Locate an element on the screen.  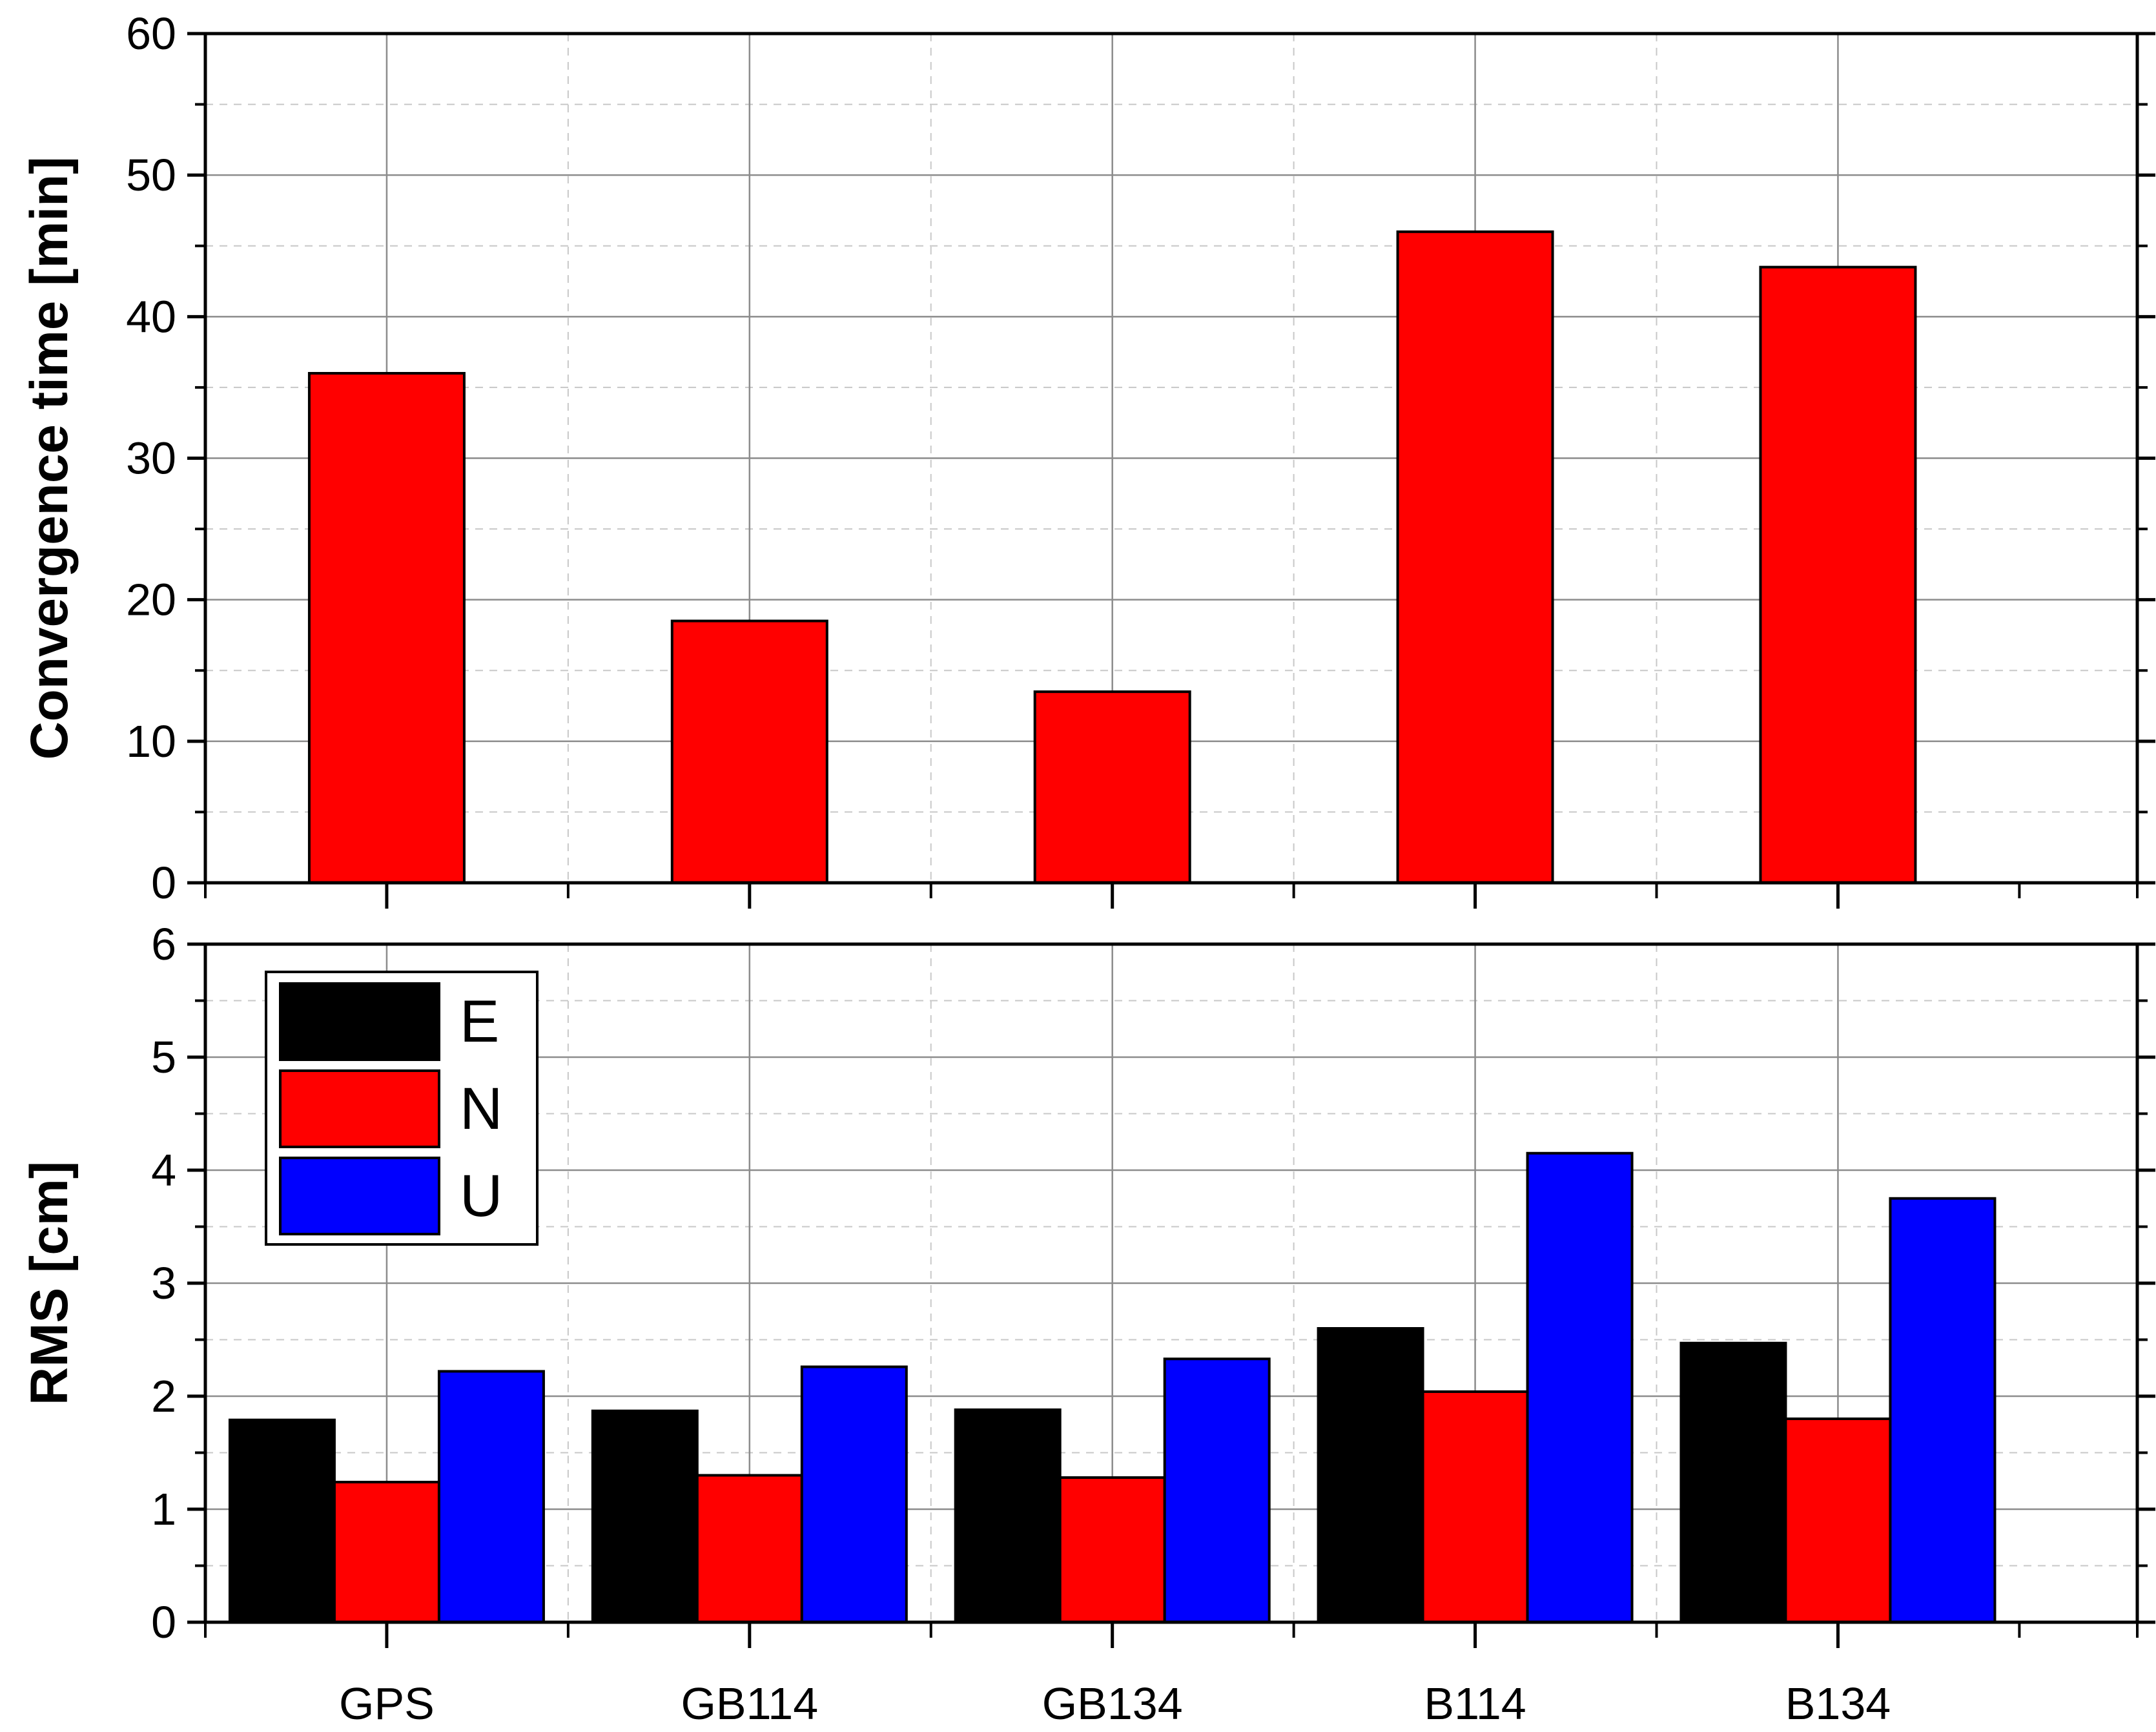
y-tick-label: 1 is located at coordinates (163, 1509).